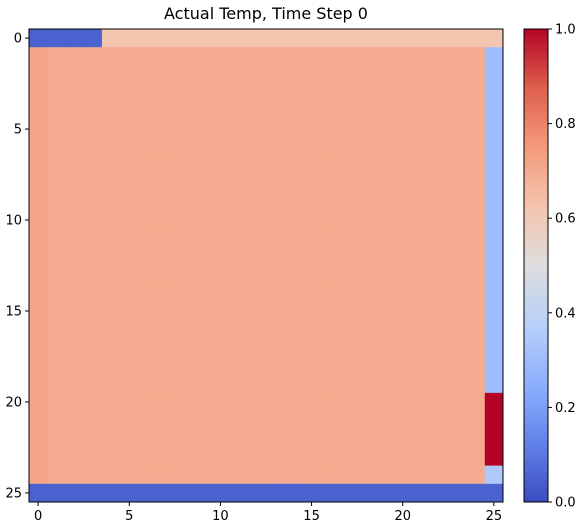  What do you see at coordinates (562, 267) in the screenshot?
I see `colorbar-axis: 0.0 0.2 0.4 0.6 0.8 1.0` at bounding box center [562, 267].